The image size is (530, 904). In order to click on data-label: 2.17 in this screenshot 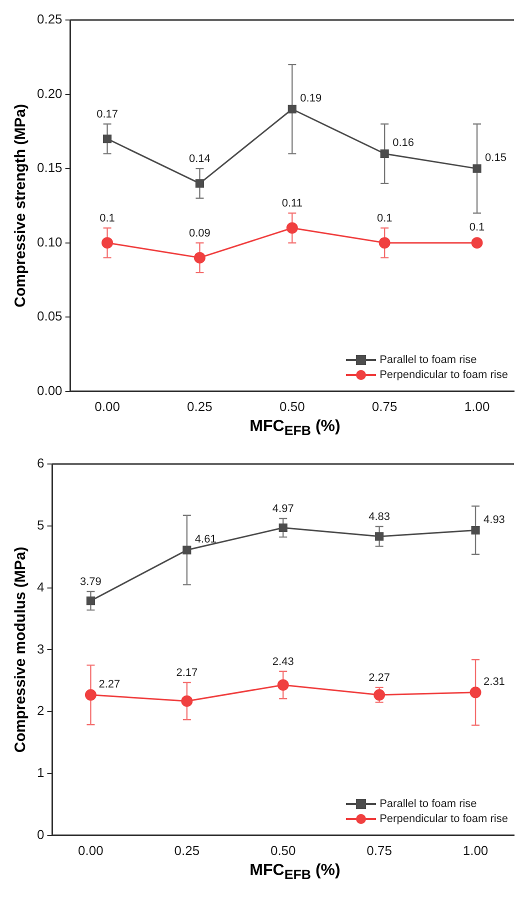, I will do `click(187, 673)`.